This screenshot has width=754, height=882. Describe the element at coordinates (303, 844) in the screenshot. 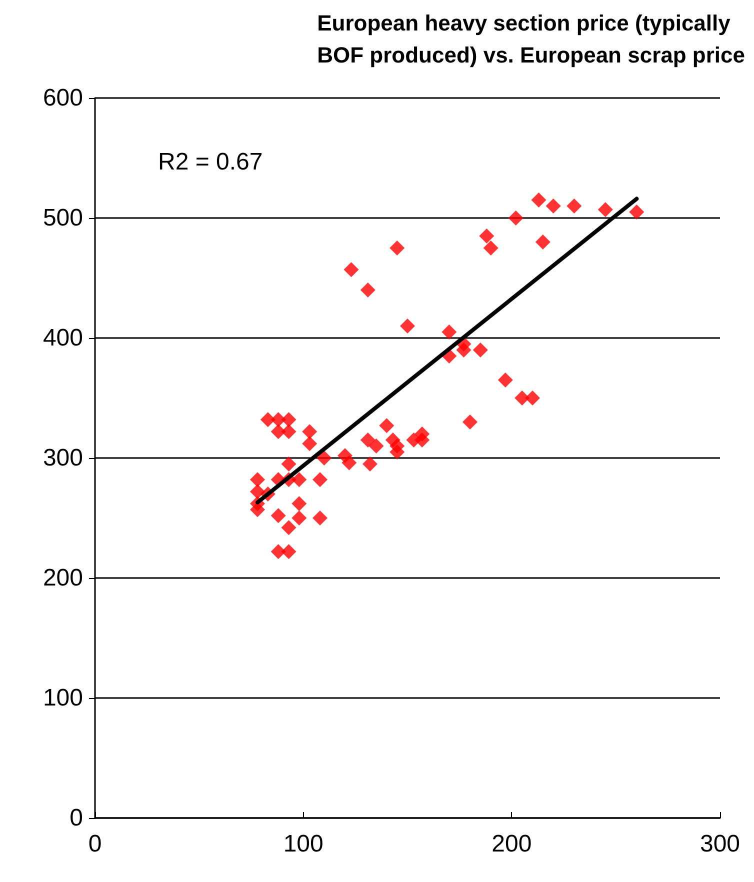

I see `x-tick-label: 100` at that location.